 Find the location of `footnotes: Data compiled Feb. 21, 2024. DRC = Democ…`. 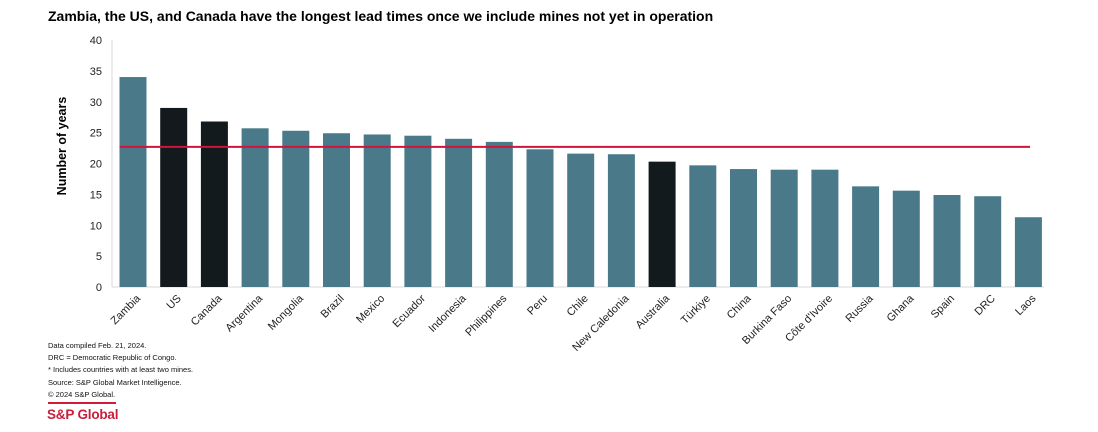

footnotes: Data compiled Feb. 21, 2024. DRC = Democ… is located at coordinates (120, 370).